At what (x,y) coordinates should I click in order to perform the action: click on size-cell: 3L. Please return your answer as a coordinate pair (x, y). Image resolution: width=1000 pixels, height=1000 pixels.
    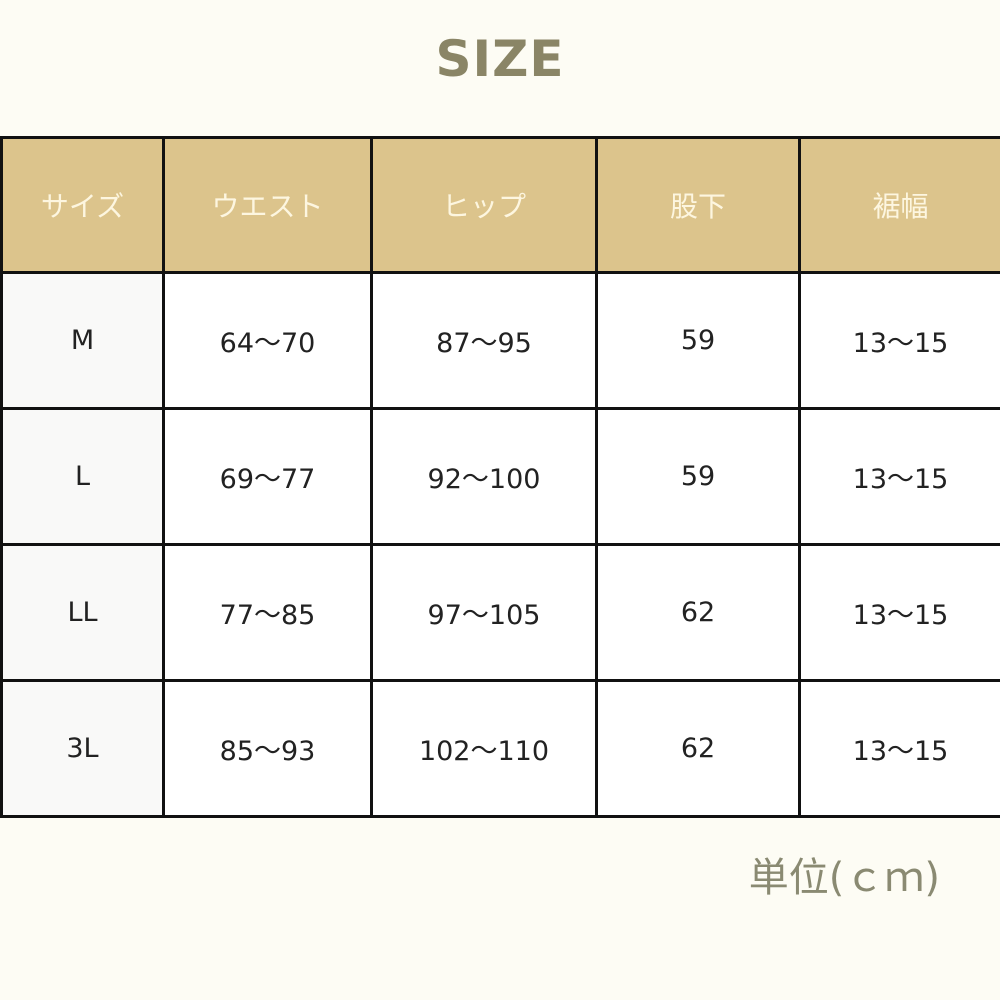
    Looking at the image, I should click on (82, 748).